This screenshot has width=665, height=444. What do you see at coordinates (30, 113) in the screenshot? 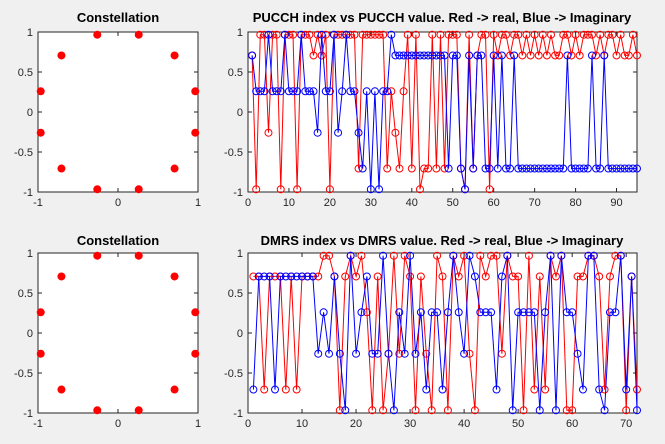
I see `y-tick-label: 0` at bounding box center [30, 113].